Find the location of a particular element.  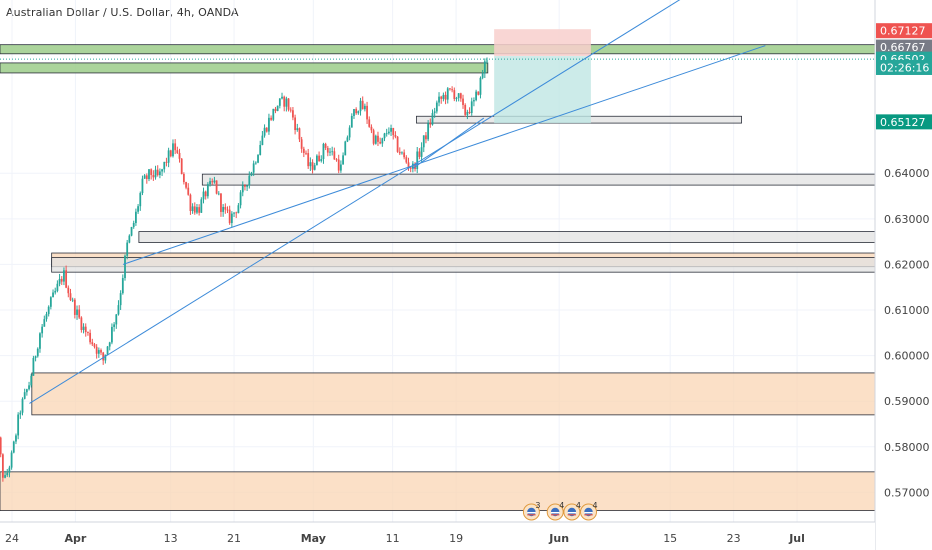

y-tick-label: 0.64000 is located at coordinates (907, 173).